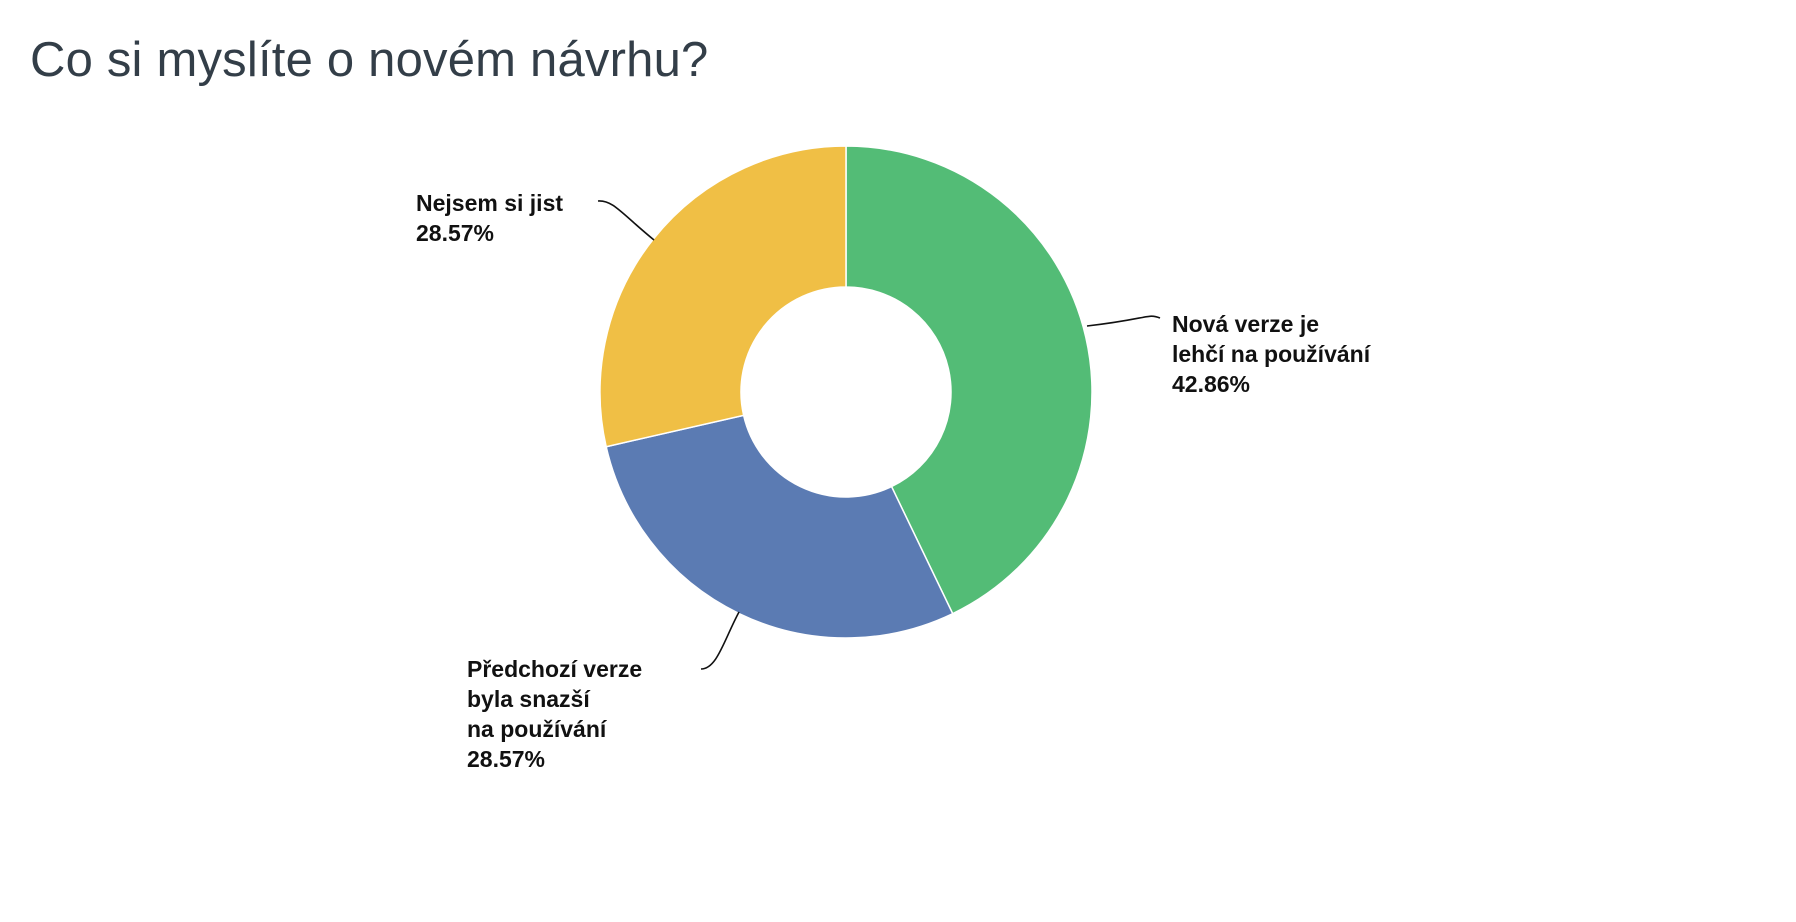 The image size is (1796, 922). I want to click on slice-label-line-2-0: Nejsem si jist, so click(489, 203).